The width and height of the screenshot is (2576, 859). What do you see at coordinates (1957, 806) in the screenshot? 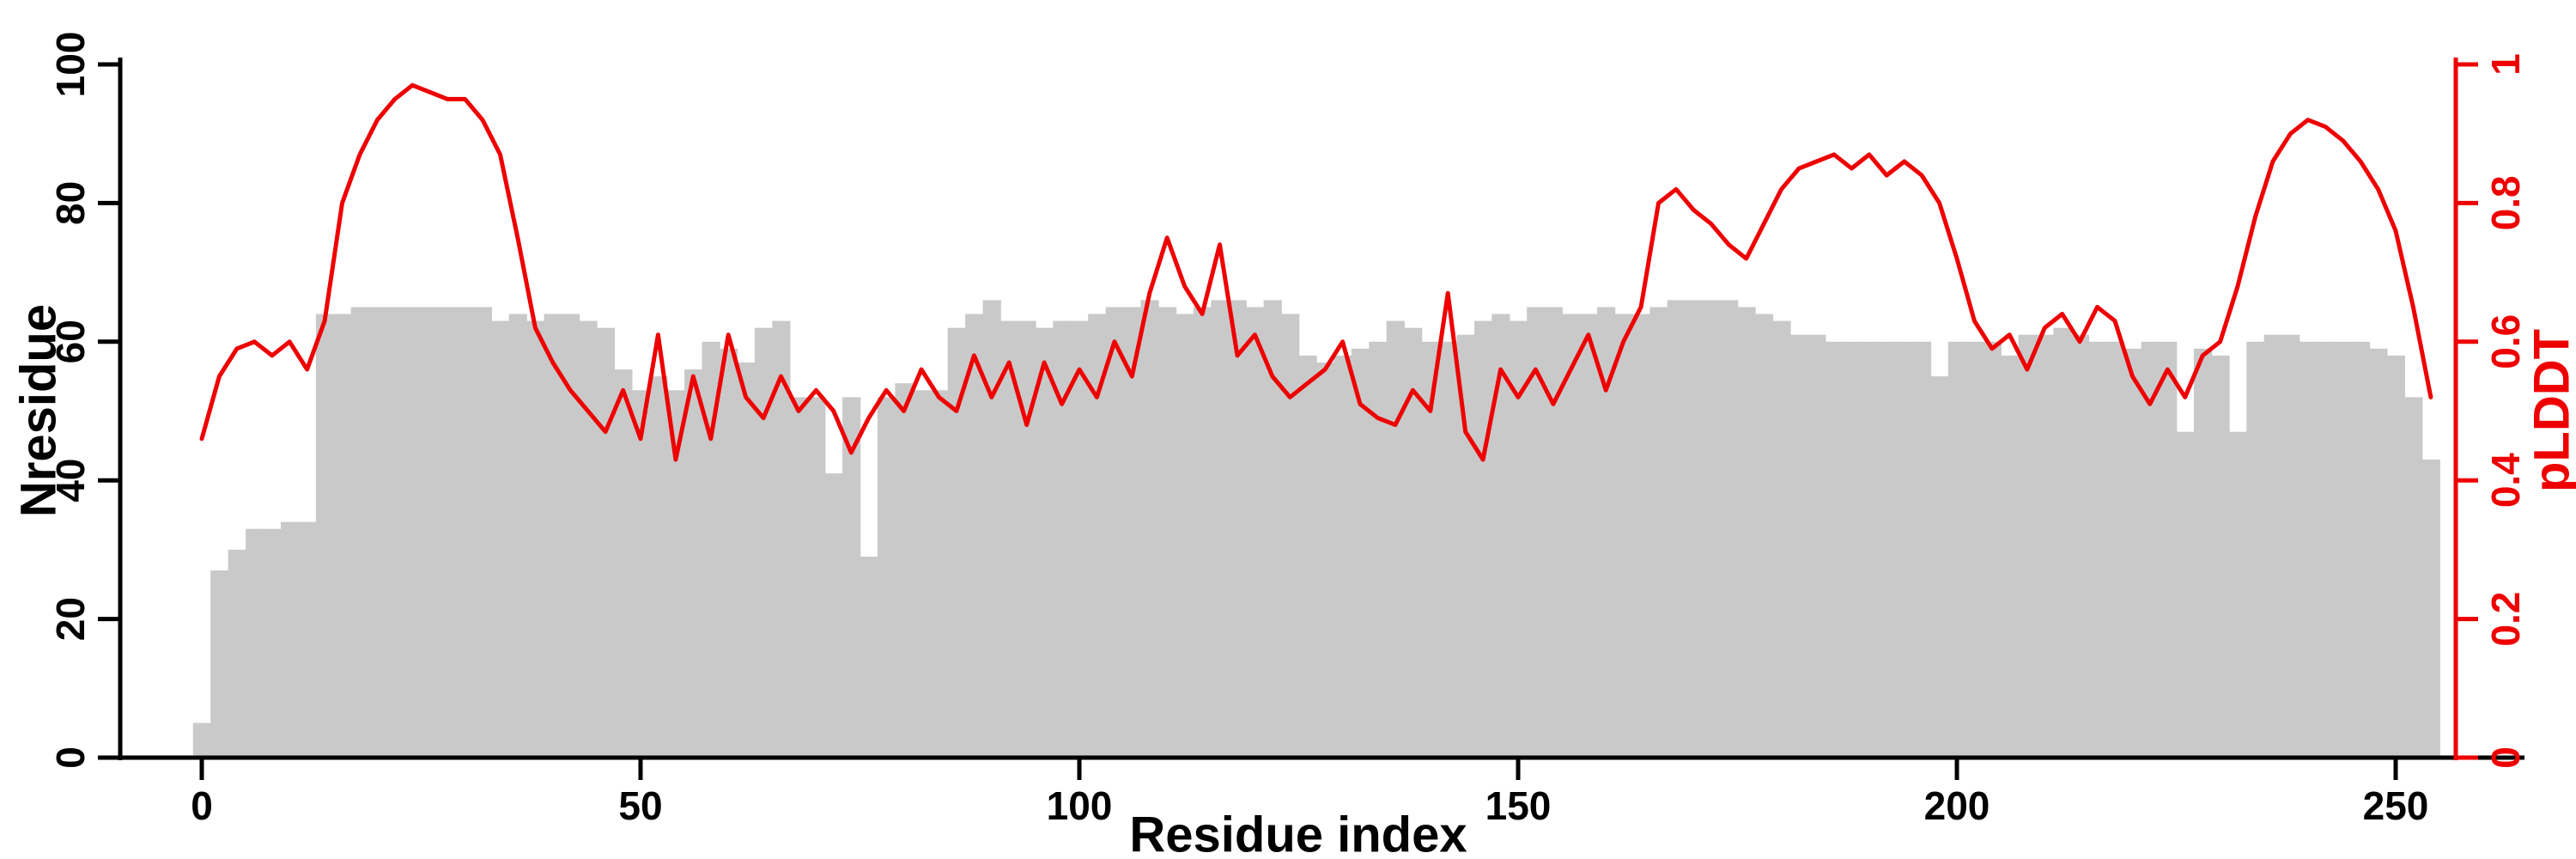
I see `x-tick-label: 200` at bounding box center [1957, 806].